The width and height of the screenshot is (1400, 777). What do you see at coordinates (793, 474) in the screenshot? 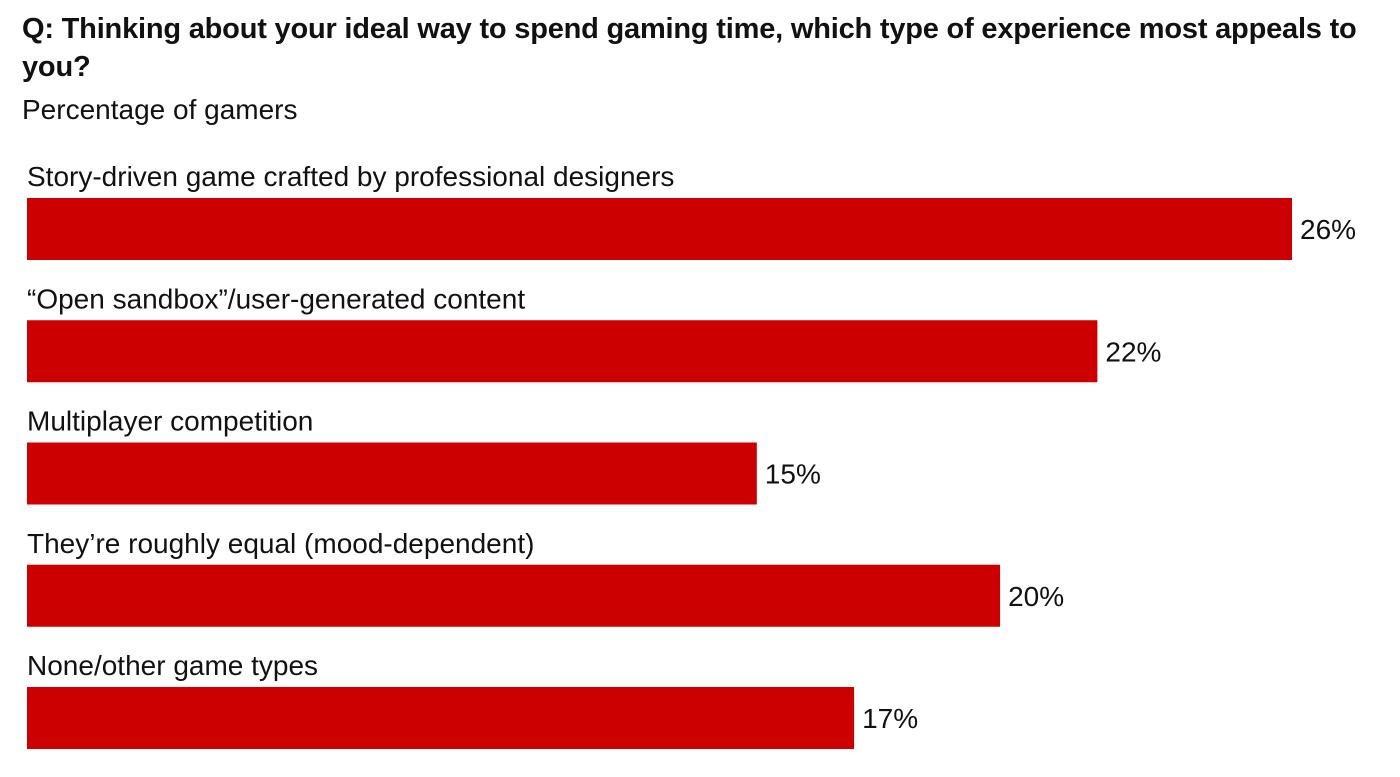
I see `value-label: 15%` at bounding box center [793, 474].